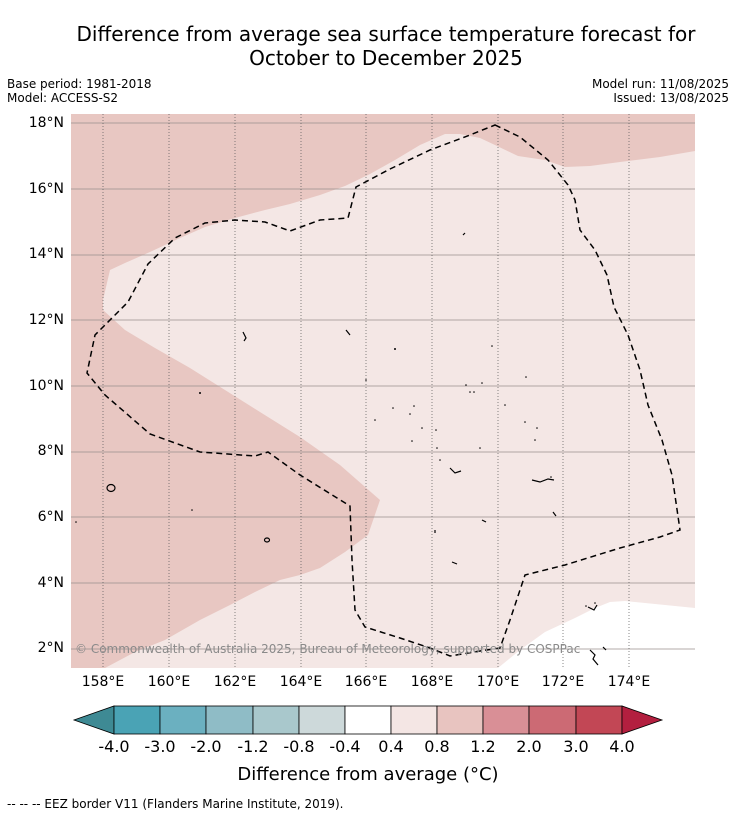 The height and width of the screenshot is (816, 736). I want to click on lon-label-164e: 164°E, so click(301, 682).